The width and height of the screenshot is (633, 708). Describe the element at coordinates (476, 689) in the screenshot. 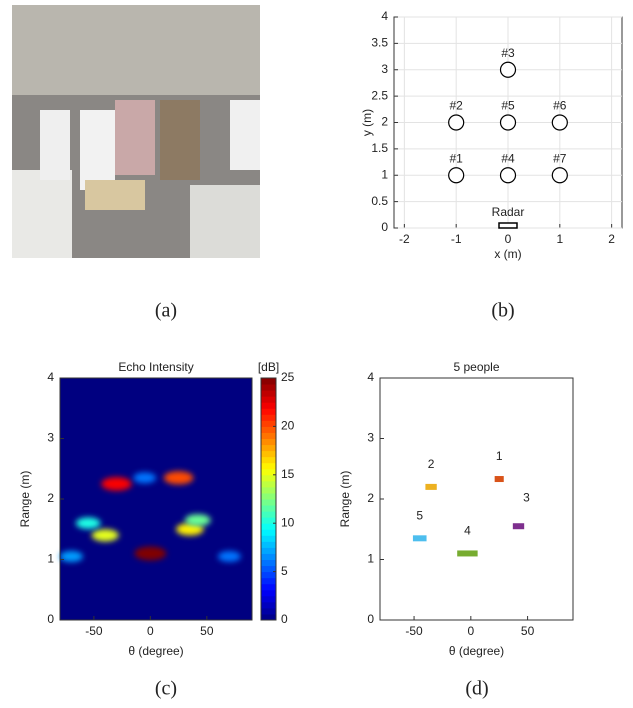

I see `caption: (d)` at that location.